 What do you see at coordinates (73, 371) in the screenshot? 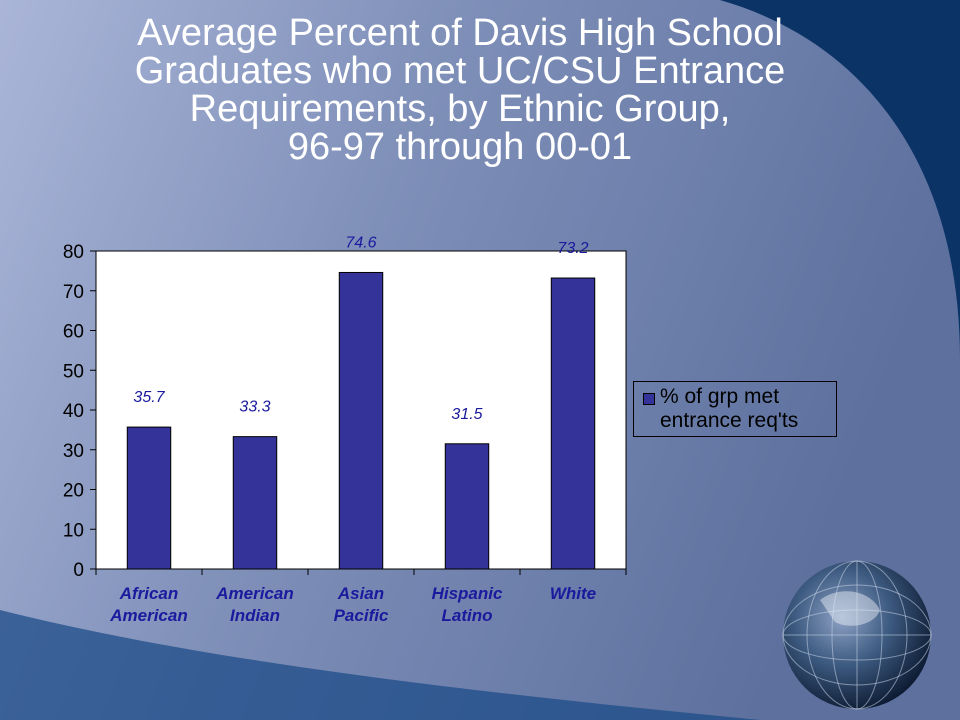
I see `y-tick-label: 50` at bounding box center [73, 371].